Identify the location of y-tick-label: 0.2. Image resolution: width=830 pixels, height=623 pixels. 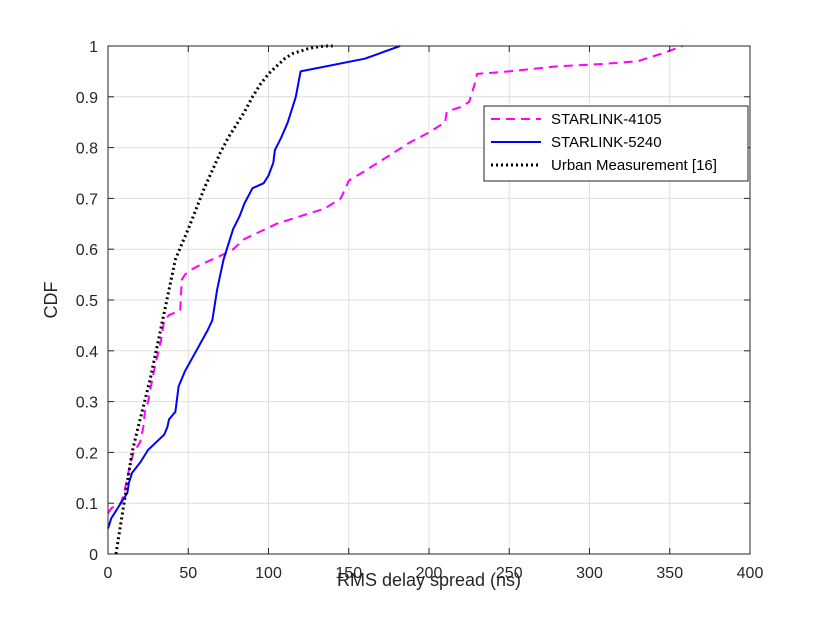
(87, 453).